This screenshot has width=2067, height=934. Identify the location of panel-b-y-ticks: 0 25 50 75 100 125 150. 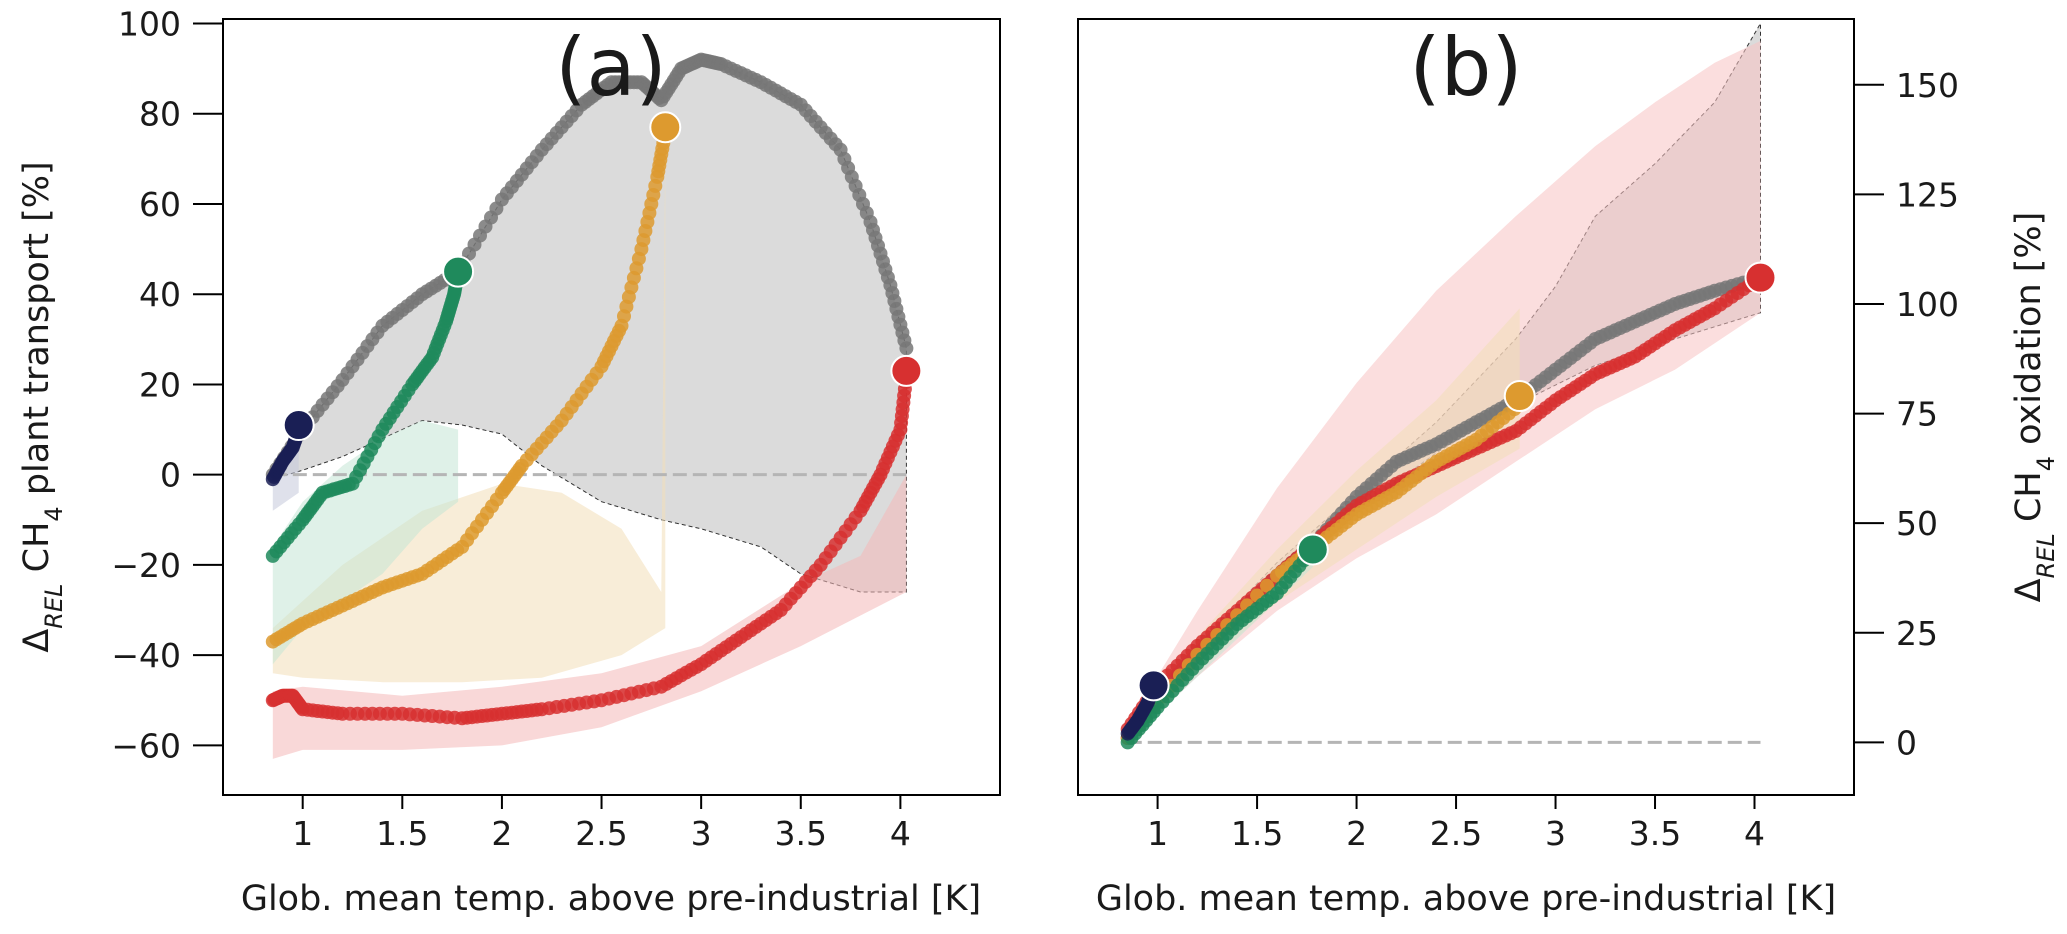
(1906, 414).